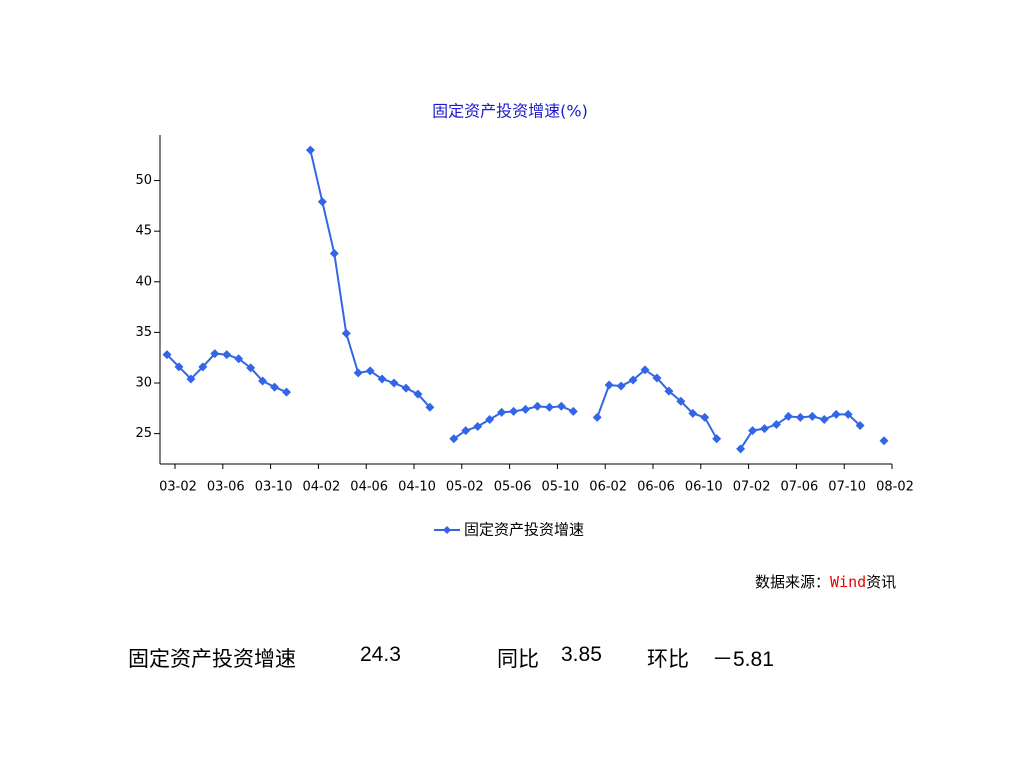 This screenshot has width=1024, height=768. What do you see at coordinates (178, 487) in the screenshot?
I see `x-tick-label: 03-02` at bounding box center [178, 487].